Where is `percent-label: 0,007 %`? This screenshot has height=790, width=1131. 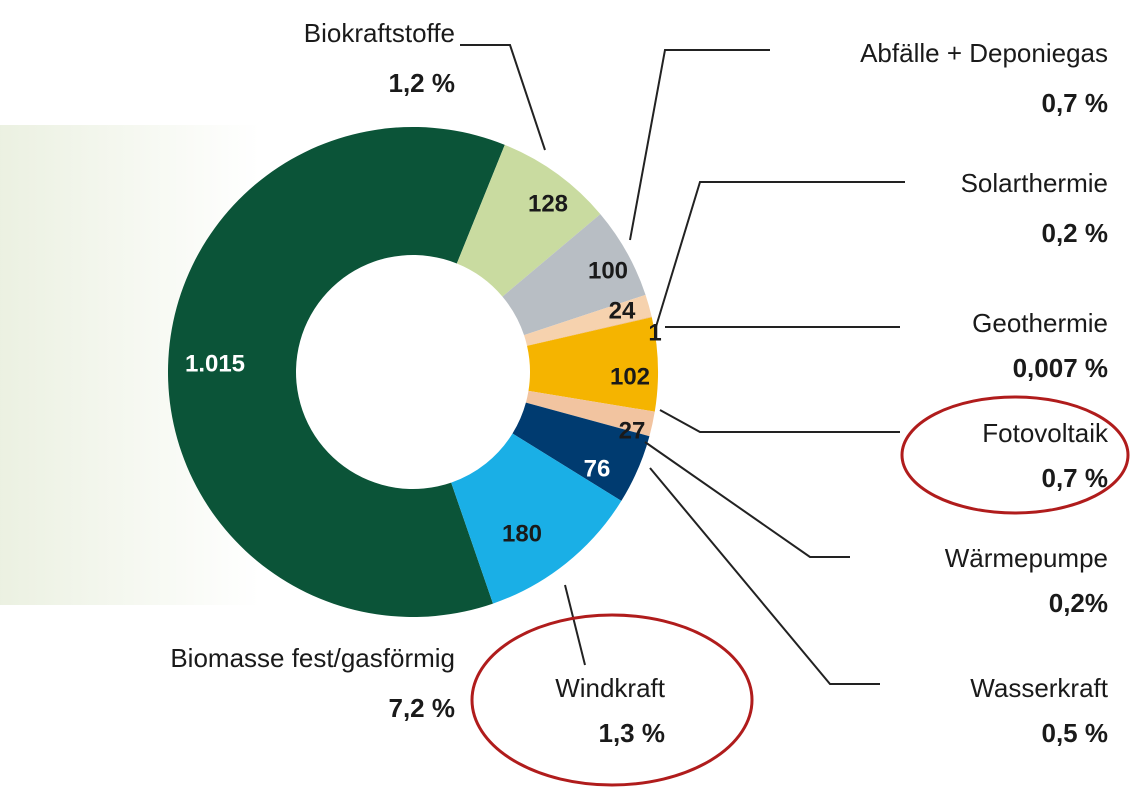 percent-label: 0,007 % is located at coordinates (1060, 368).